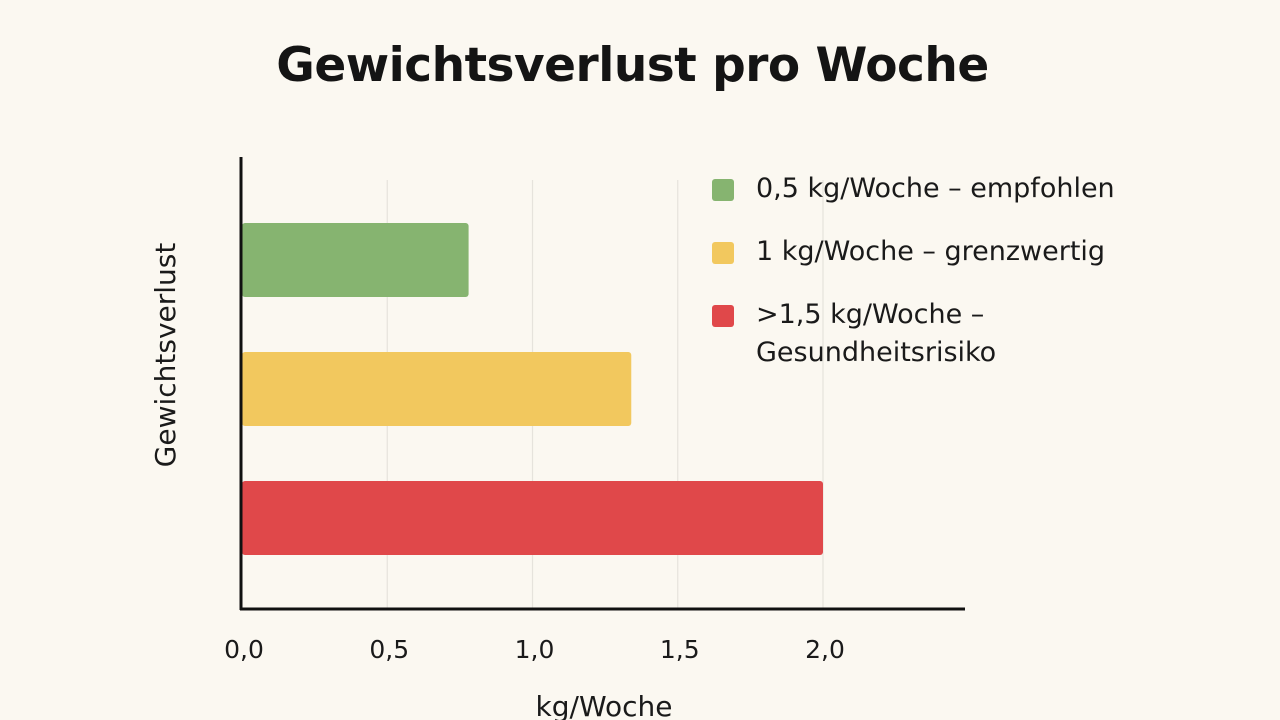 Image resolution: width=1280 pixels, height=720 pixels. I want to click on legend-item-empfohlen: 0,5 kg/Woche – empfohlen, so click(972, 189).